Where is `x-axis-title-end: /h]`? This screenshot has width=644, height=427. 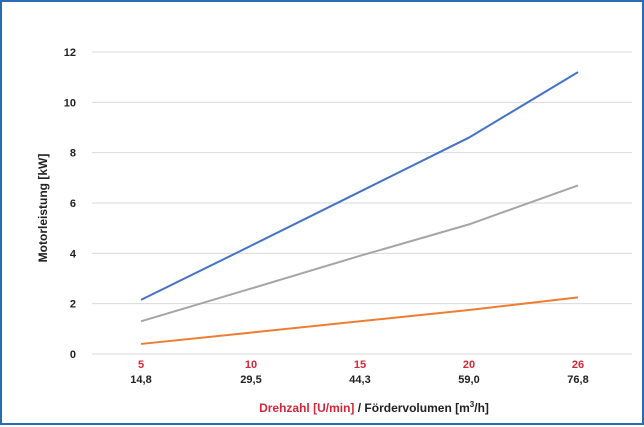
x-axis-title-end: /h] is located at coordinates (481, 408).